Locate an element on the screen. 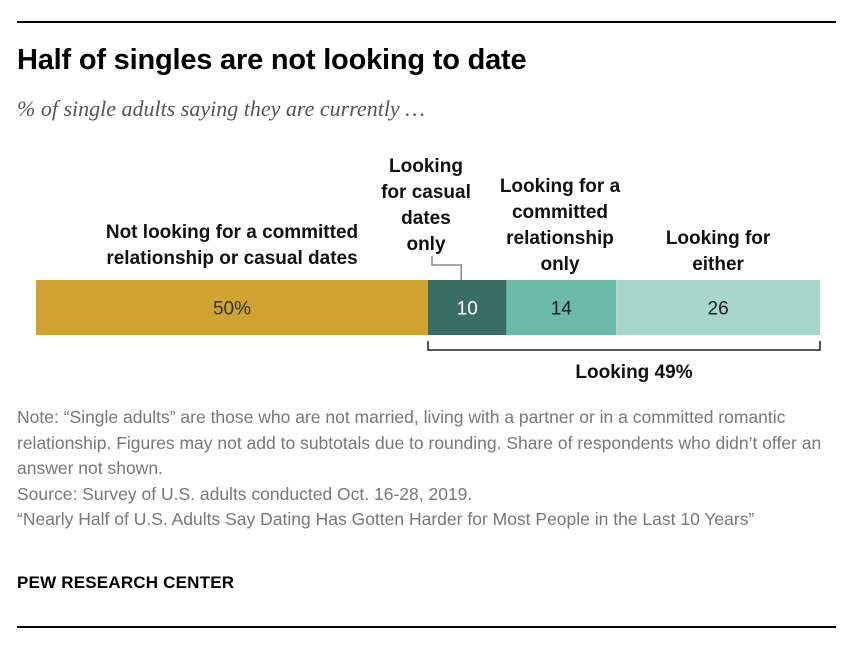 This screenshot has height=654, width=858. bracket-label: Looking 49% is located at coordinates (633, 372).